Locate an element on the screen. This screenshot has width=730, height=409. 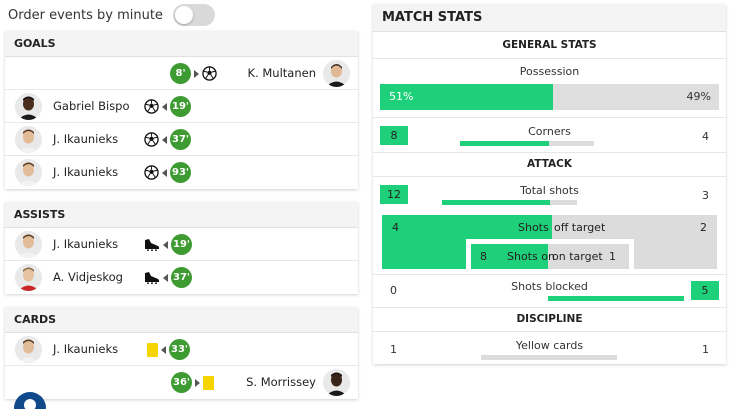
shots-label: Shots is located at coordinates (533, 227).